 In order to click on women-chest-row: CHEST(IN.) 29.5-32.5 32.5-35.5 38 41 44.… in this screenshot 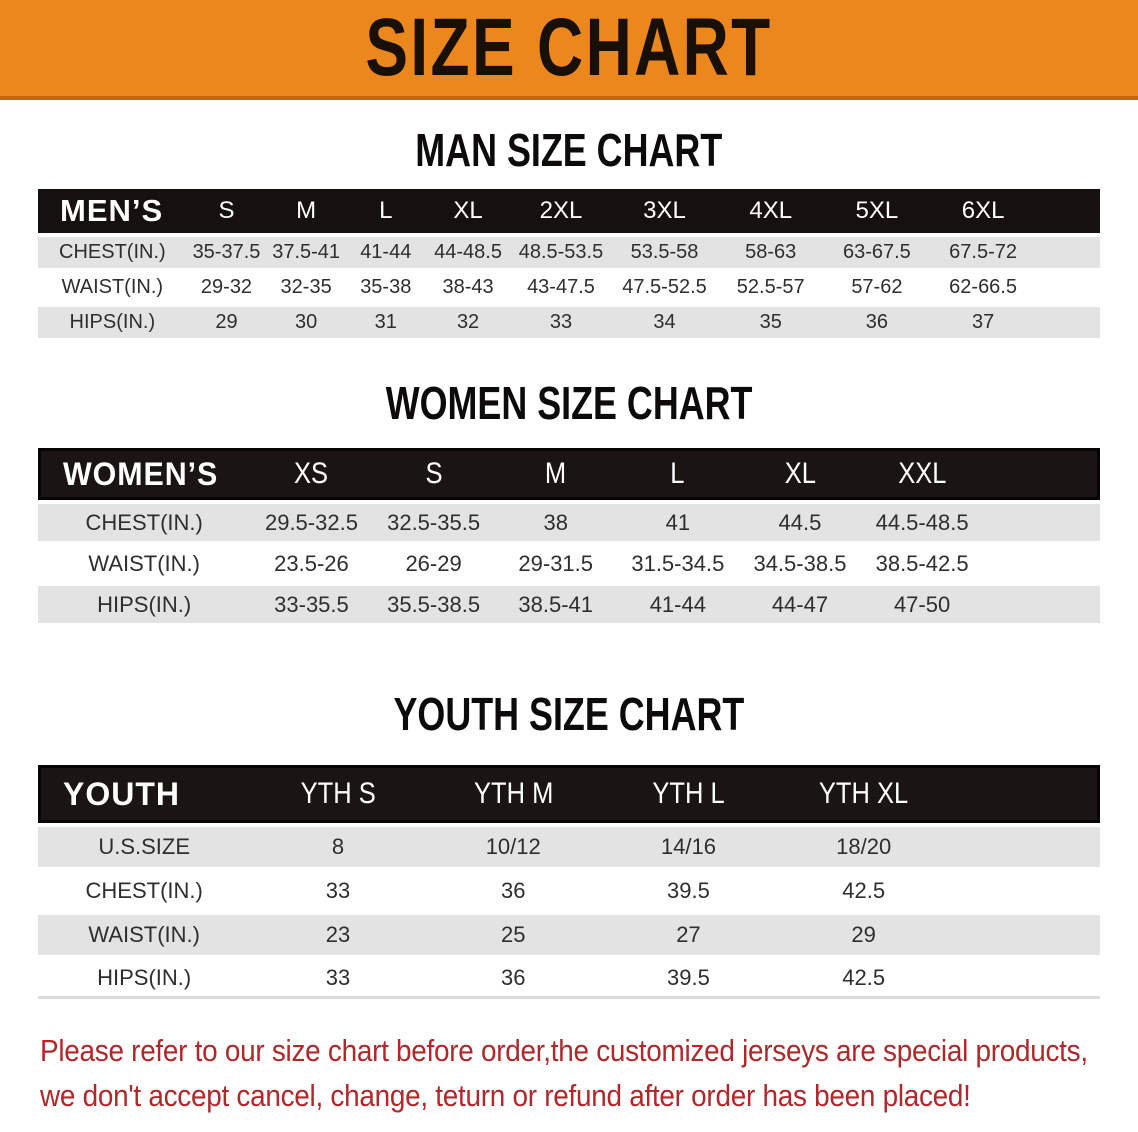, I will do `click(569, 522)`.